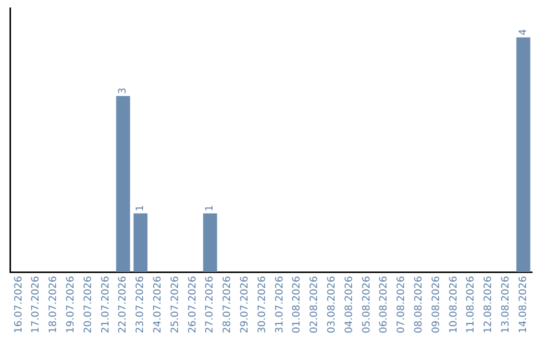 This screenshot has height=340, width=540. What do you see at coordinates (228, 305) in the screenshot?
I see `x-tick-label: 28.07.2026` at bounding box center [228, 305].